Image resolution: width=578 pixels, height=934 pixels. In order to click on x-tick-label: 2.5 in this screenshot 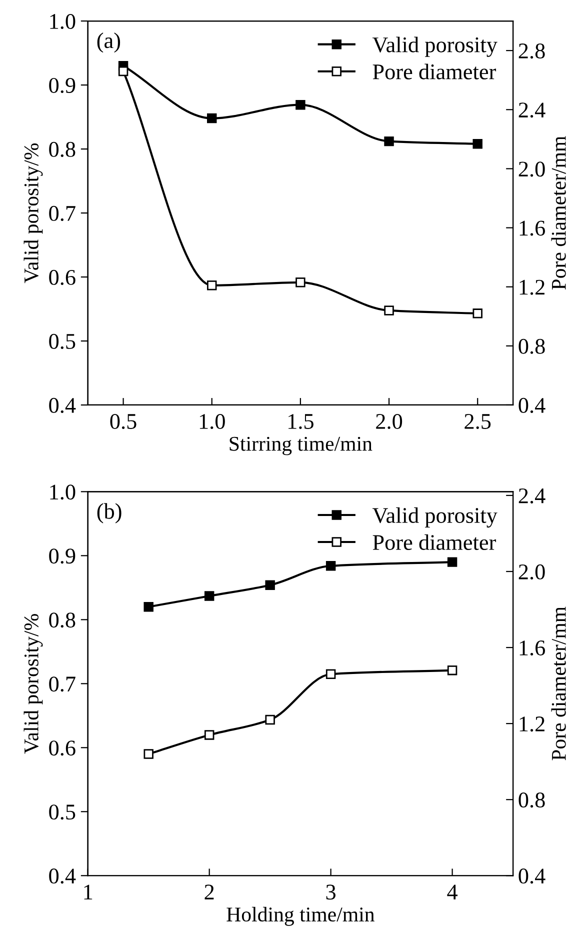, I will do `click(477, 422)`.